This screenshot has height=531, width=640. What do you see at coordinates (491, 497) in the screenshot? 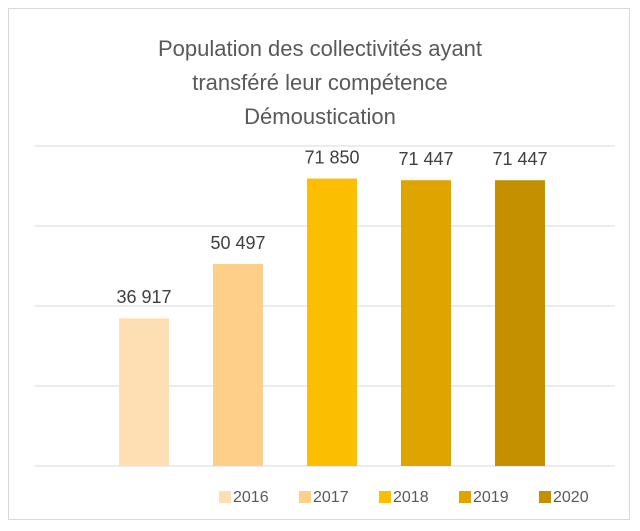
I see `legend-label: 2019` at bounding box center [491, 497].